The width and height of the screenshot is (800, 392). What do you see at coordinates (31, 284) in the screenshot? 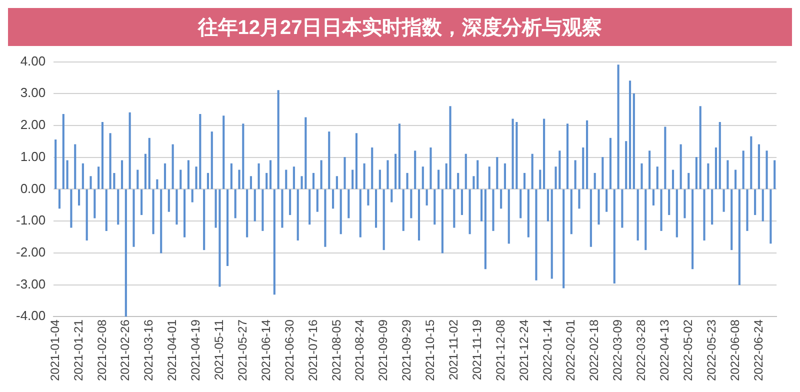
I see `y-tick-label: -3.00` at bounding box center [31, 284].